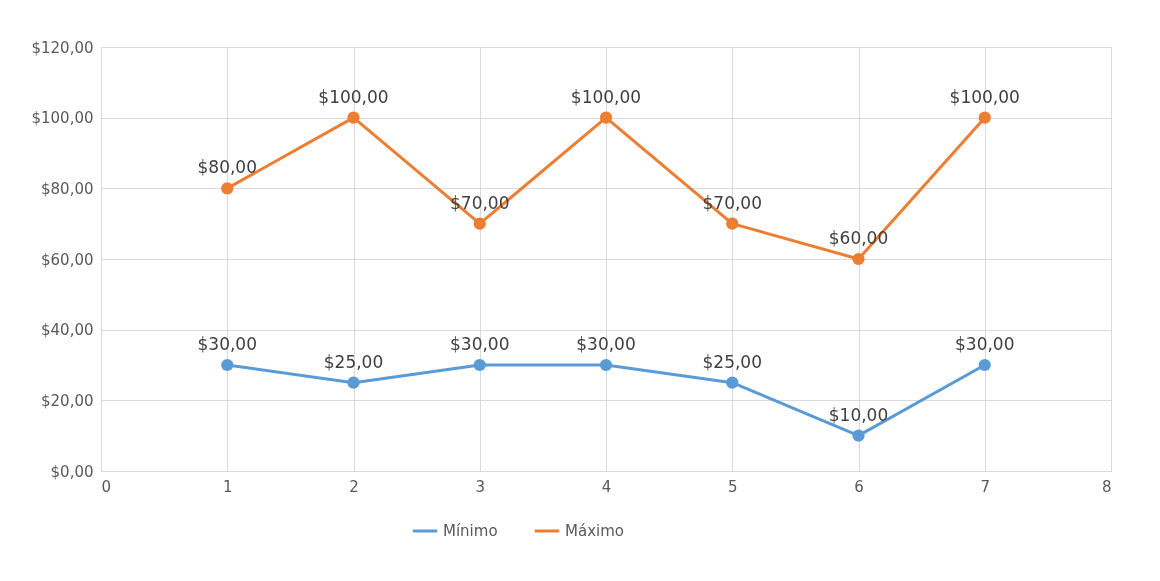 This screenshot has height=581, width=1160. I want to click on x-tick-label: 6, so click(859, 486).